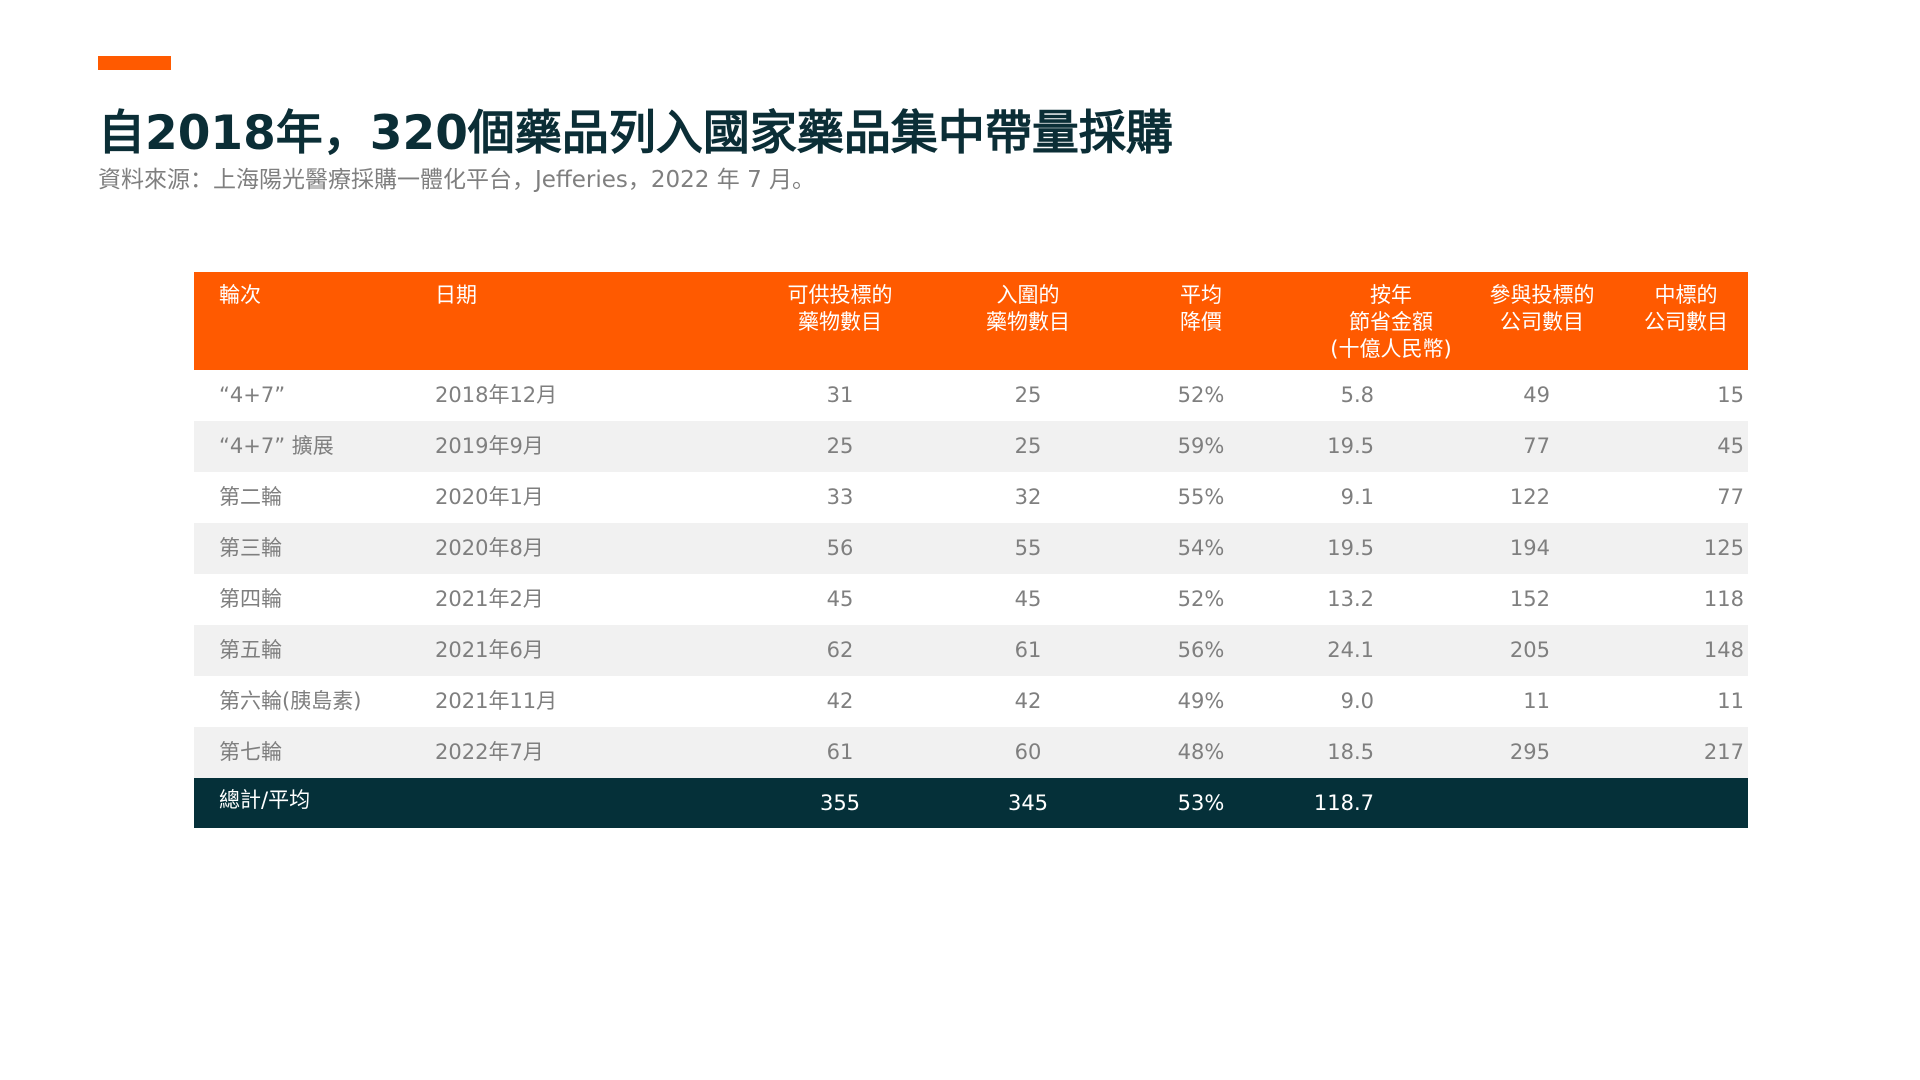  What do you see at coordinates (489, 548) in the screenshot?
I see `cell-date: 2020年8月` at bounding box center [489, 548].